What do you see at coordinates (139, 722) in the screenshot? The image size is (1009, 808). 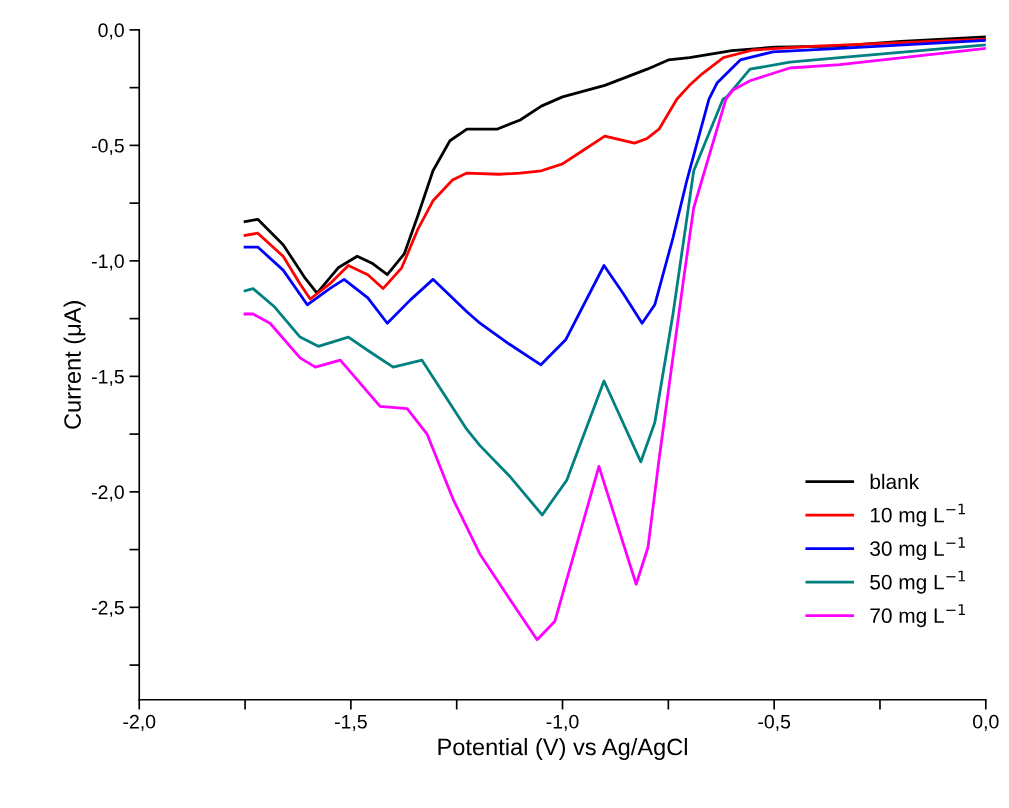 I see `x-tick-label: -2,0` at bounding box center [139, 722].